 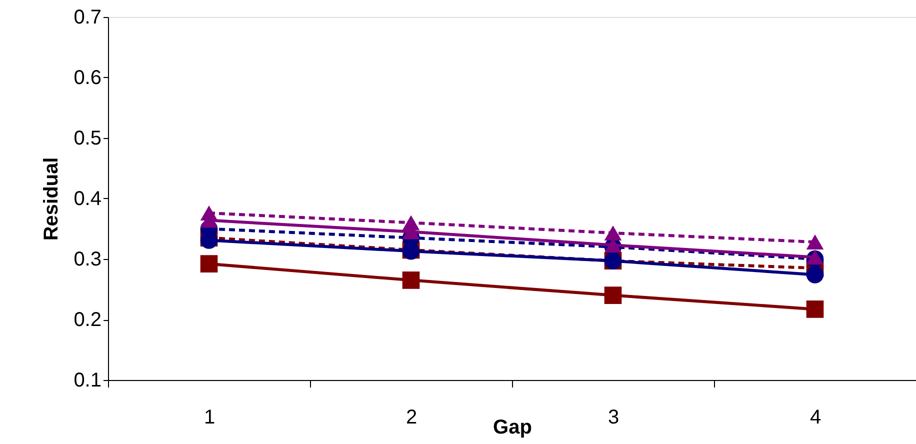 What do you see at coordinates (88, 381) in the screenshot?
I see `y-tick-label: 0.1` at bounding box center [88, 381].